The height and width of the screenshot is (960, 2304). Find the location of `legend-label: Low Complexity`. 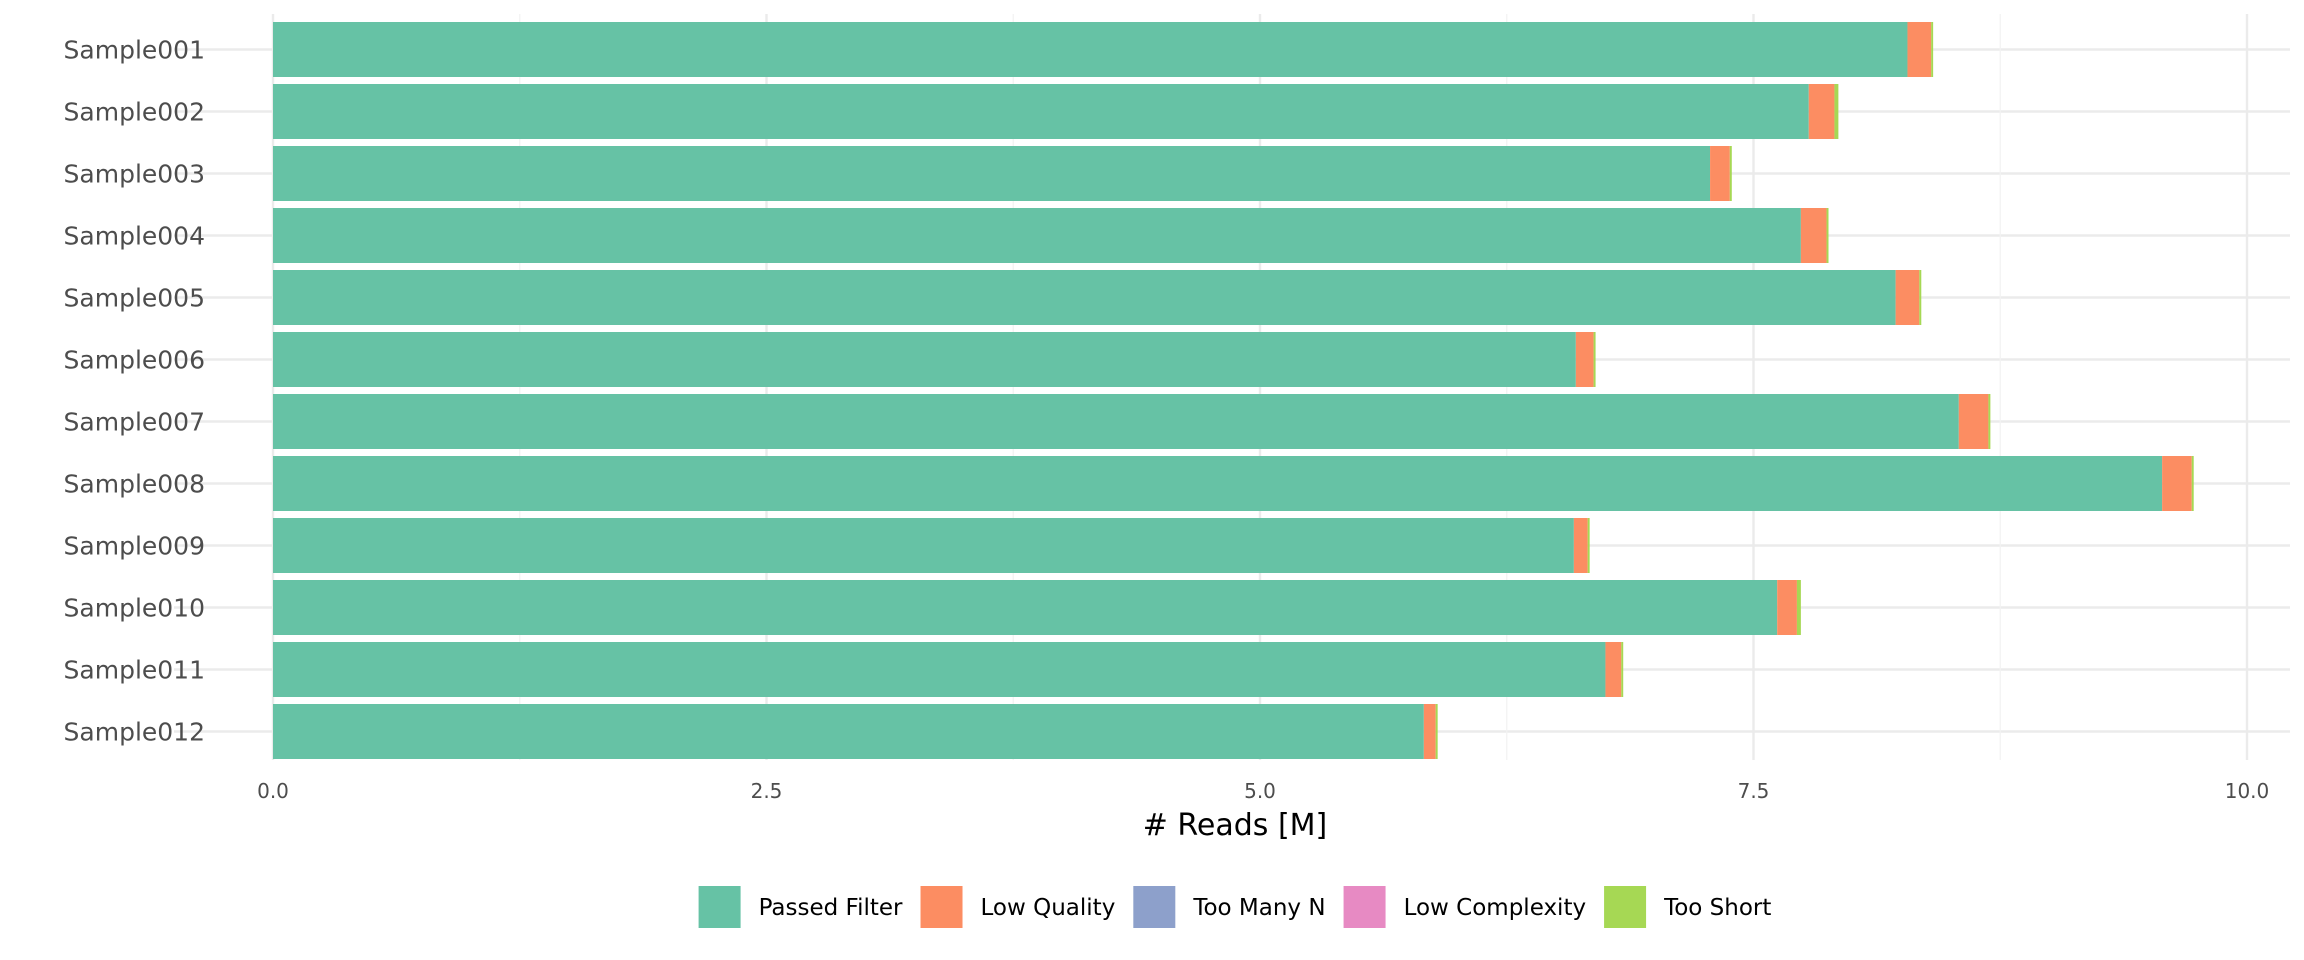

legend-label: Low Complexity is located at coordinates (1495, 908).